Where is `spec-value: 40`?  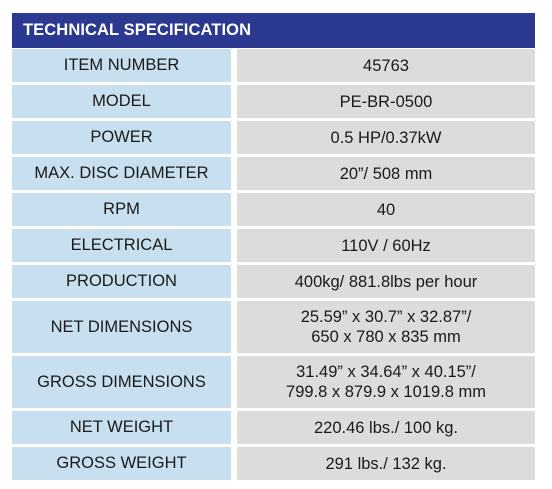
spec-value: 40 is located at coordinates (386, 209).